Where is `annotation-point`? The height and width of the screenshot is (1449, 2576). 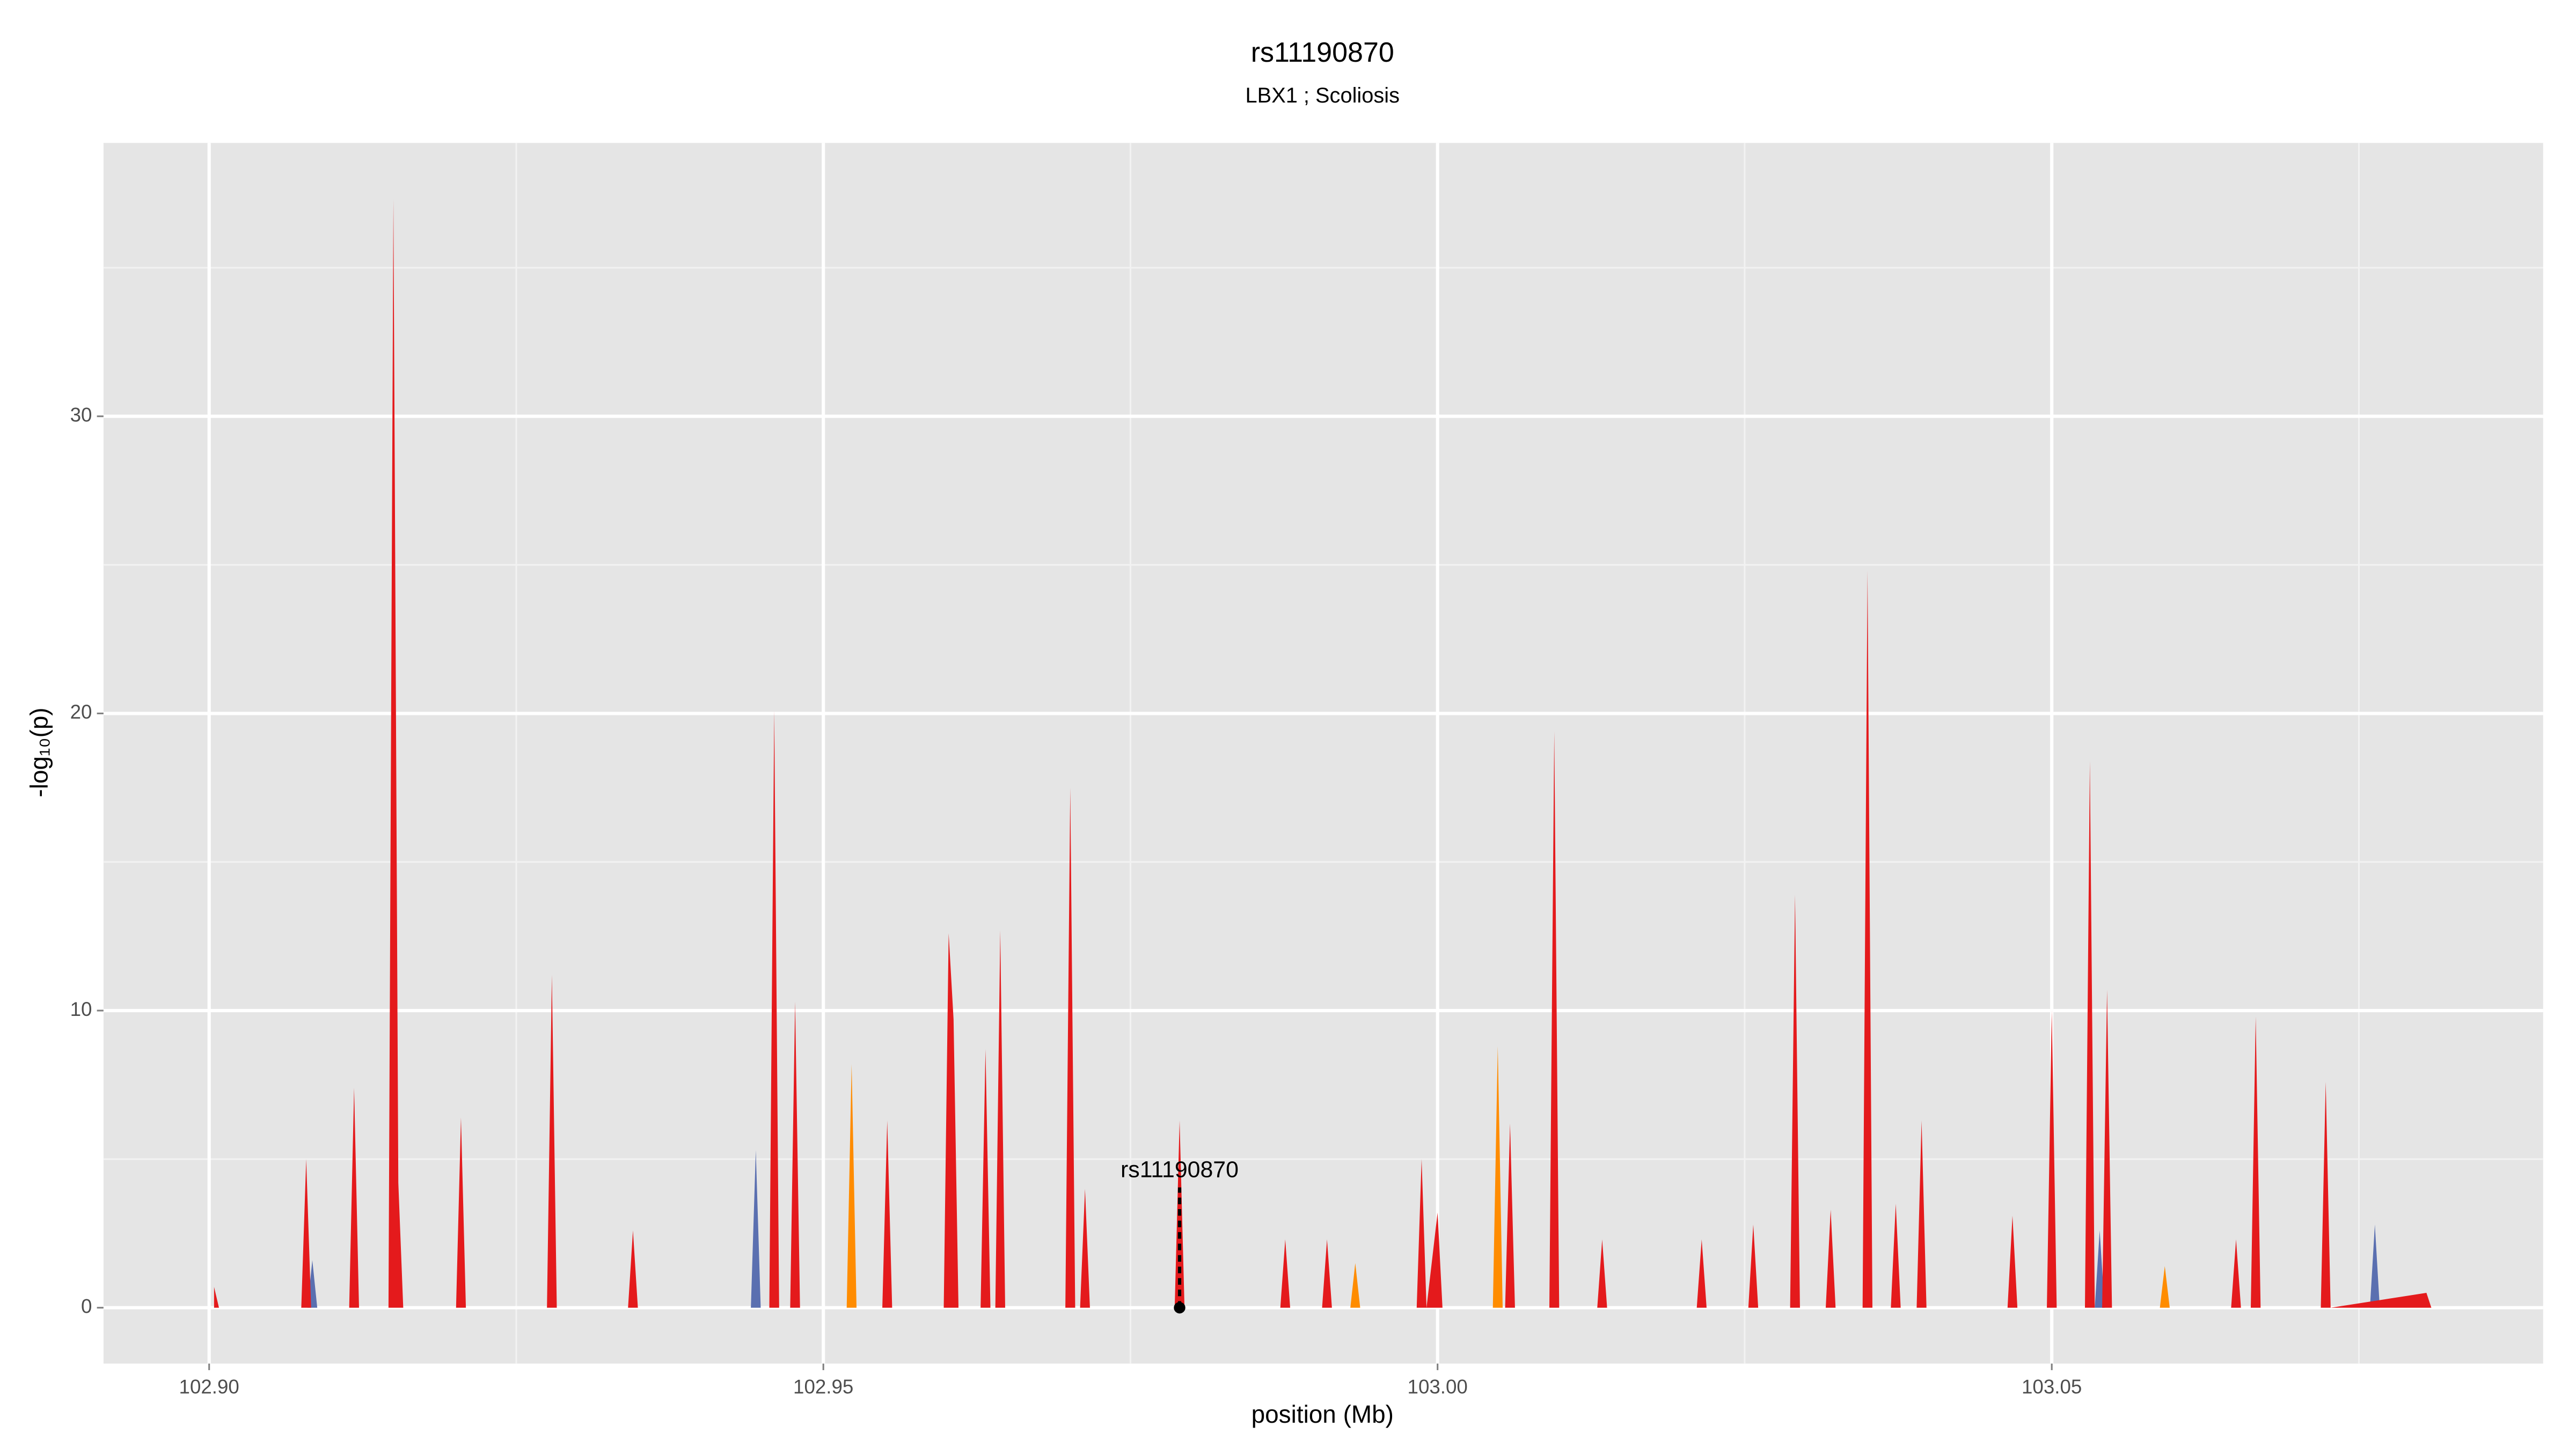 annotation-point is located at coordinates (1179, 1308).